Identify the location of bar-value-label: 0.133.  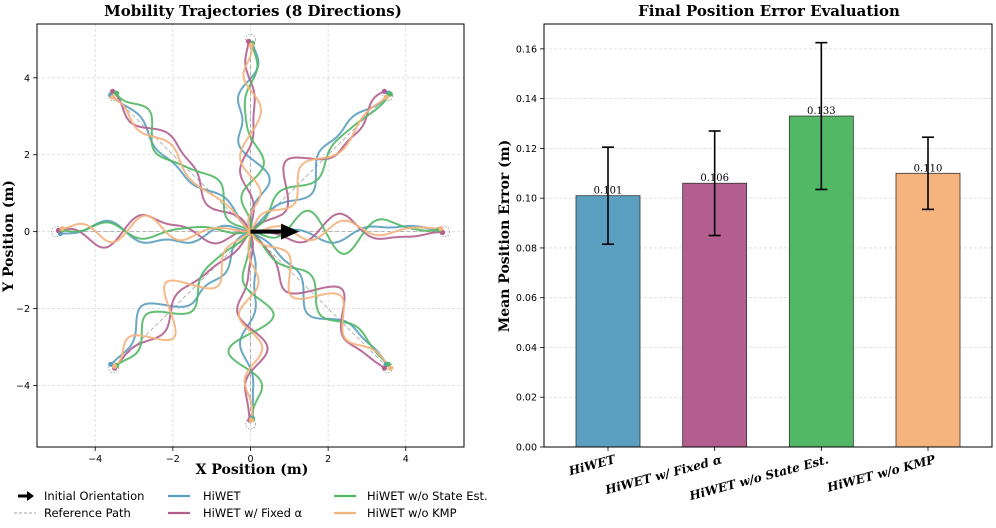
(821, 111).